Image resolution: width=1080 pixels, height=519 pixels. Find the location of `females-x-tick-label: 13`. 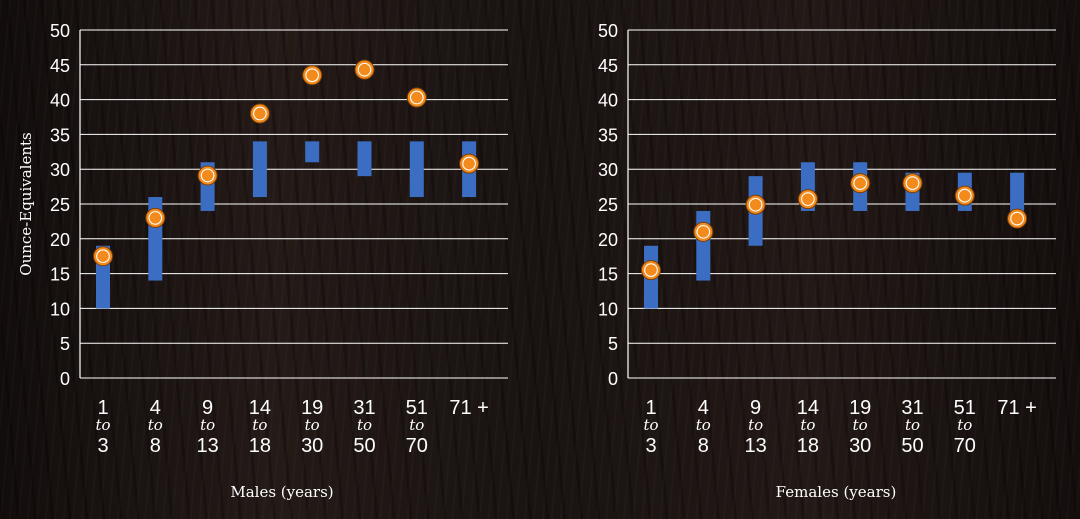

females-x-tick-label: 13 is located at coordinates (755, 446).